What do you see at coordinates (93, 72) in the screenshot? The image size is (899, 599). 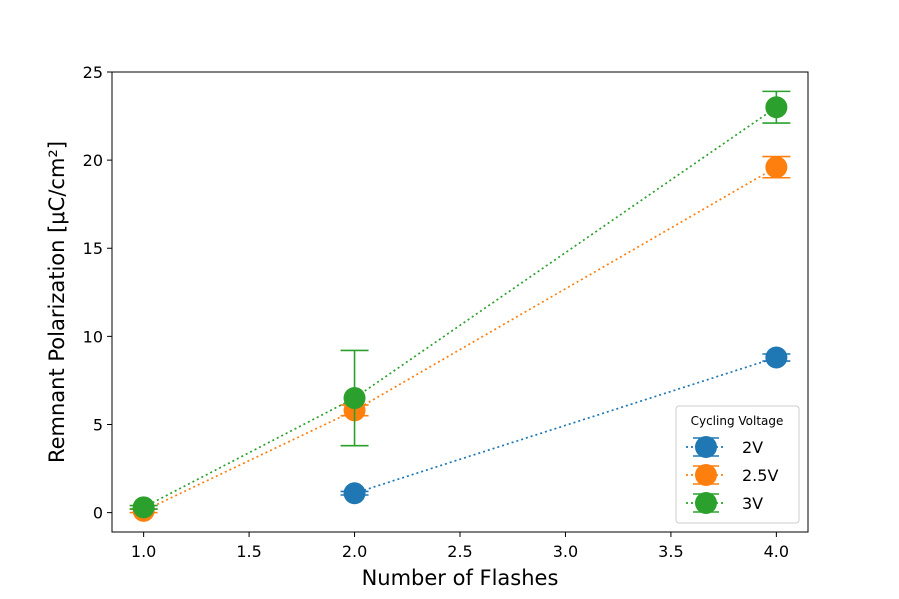 I see `y-tick-label: 25` at bounding box center [93, 72].